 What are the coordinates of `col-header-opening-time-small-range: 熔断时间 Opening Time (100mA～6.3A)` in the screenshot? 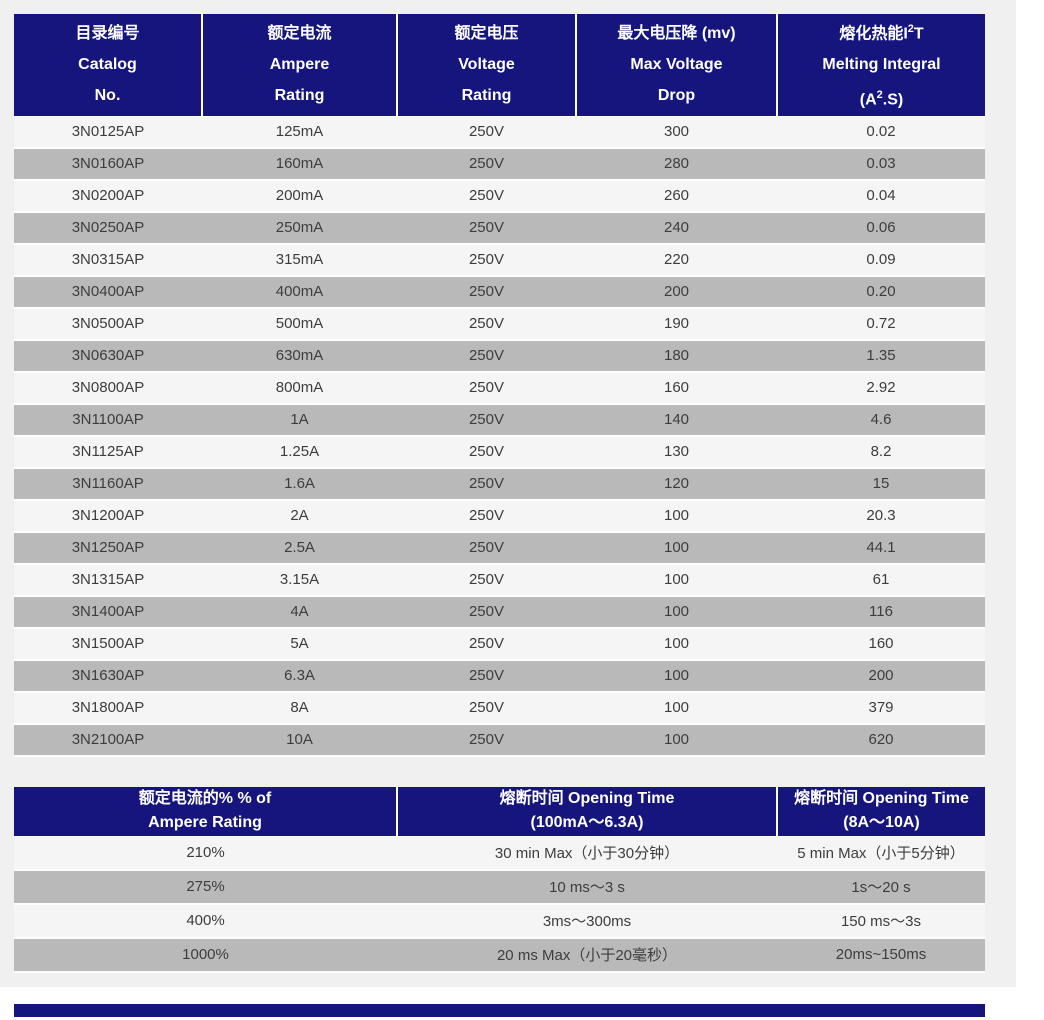 It's located at (587, 811).